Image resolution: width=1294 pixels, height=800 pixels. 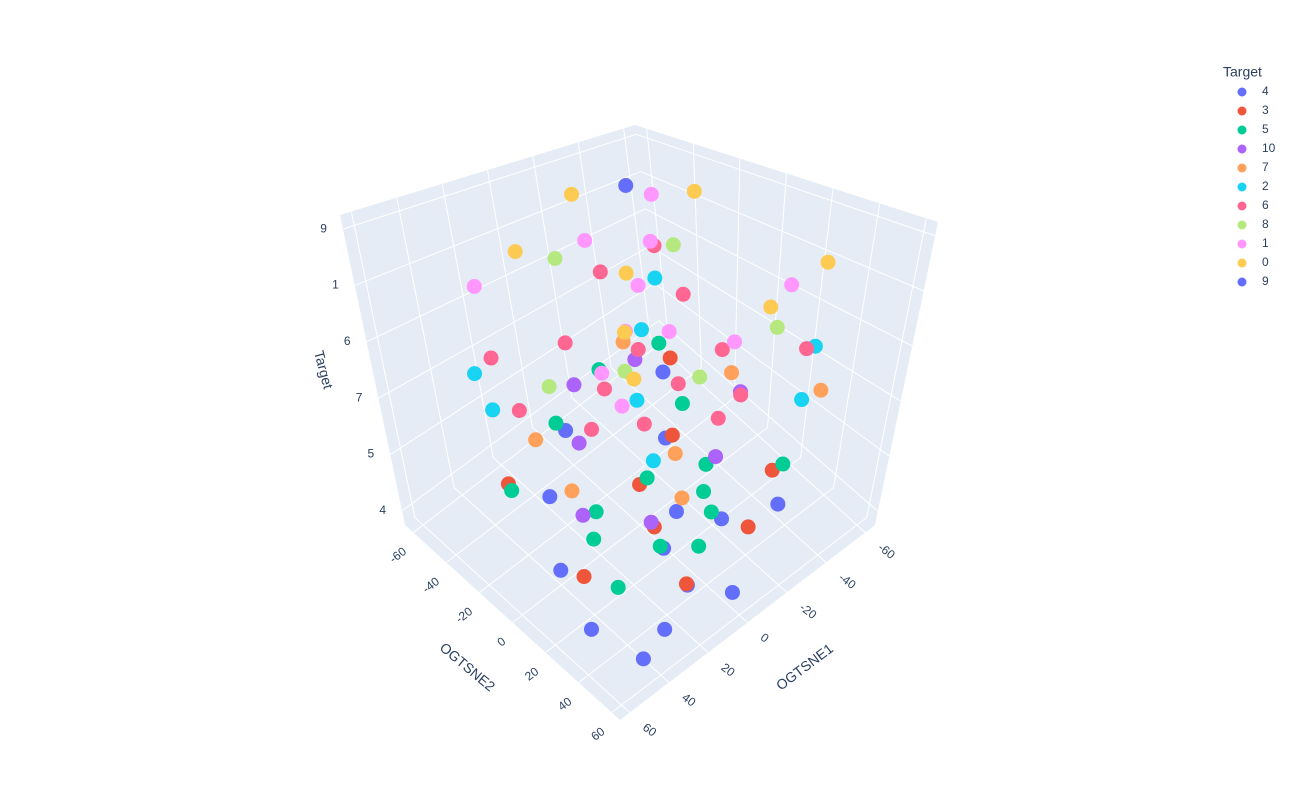 I want to click on x-axis-title: OGTSNE1, so click(x=804, y=666).